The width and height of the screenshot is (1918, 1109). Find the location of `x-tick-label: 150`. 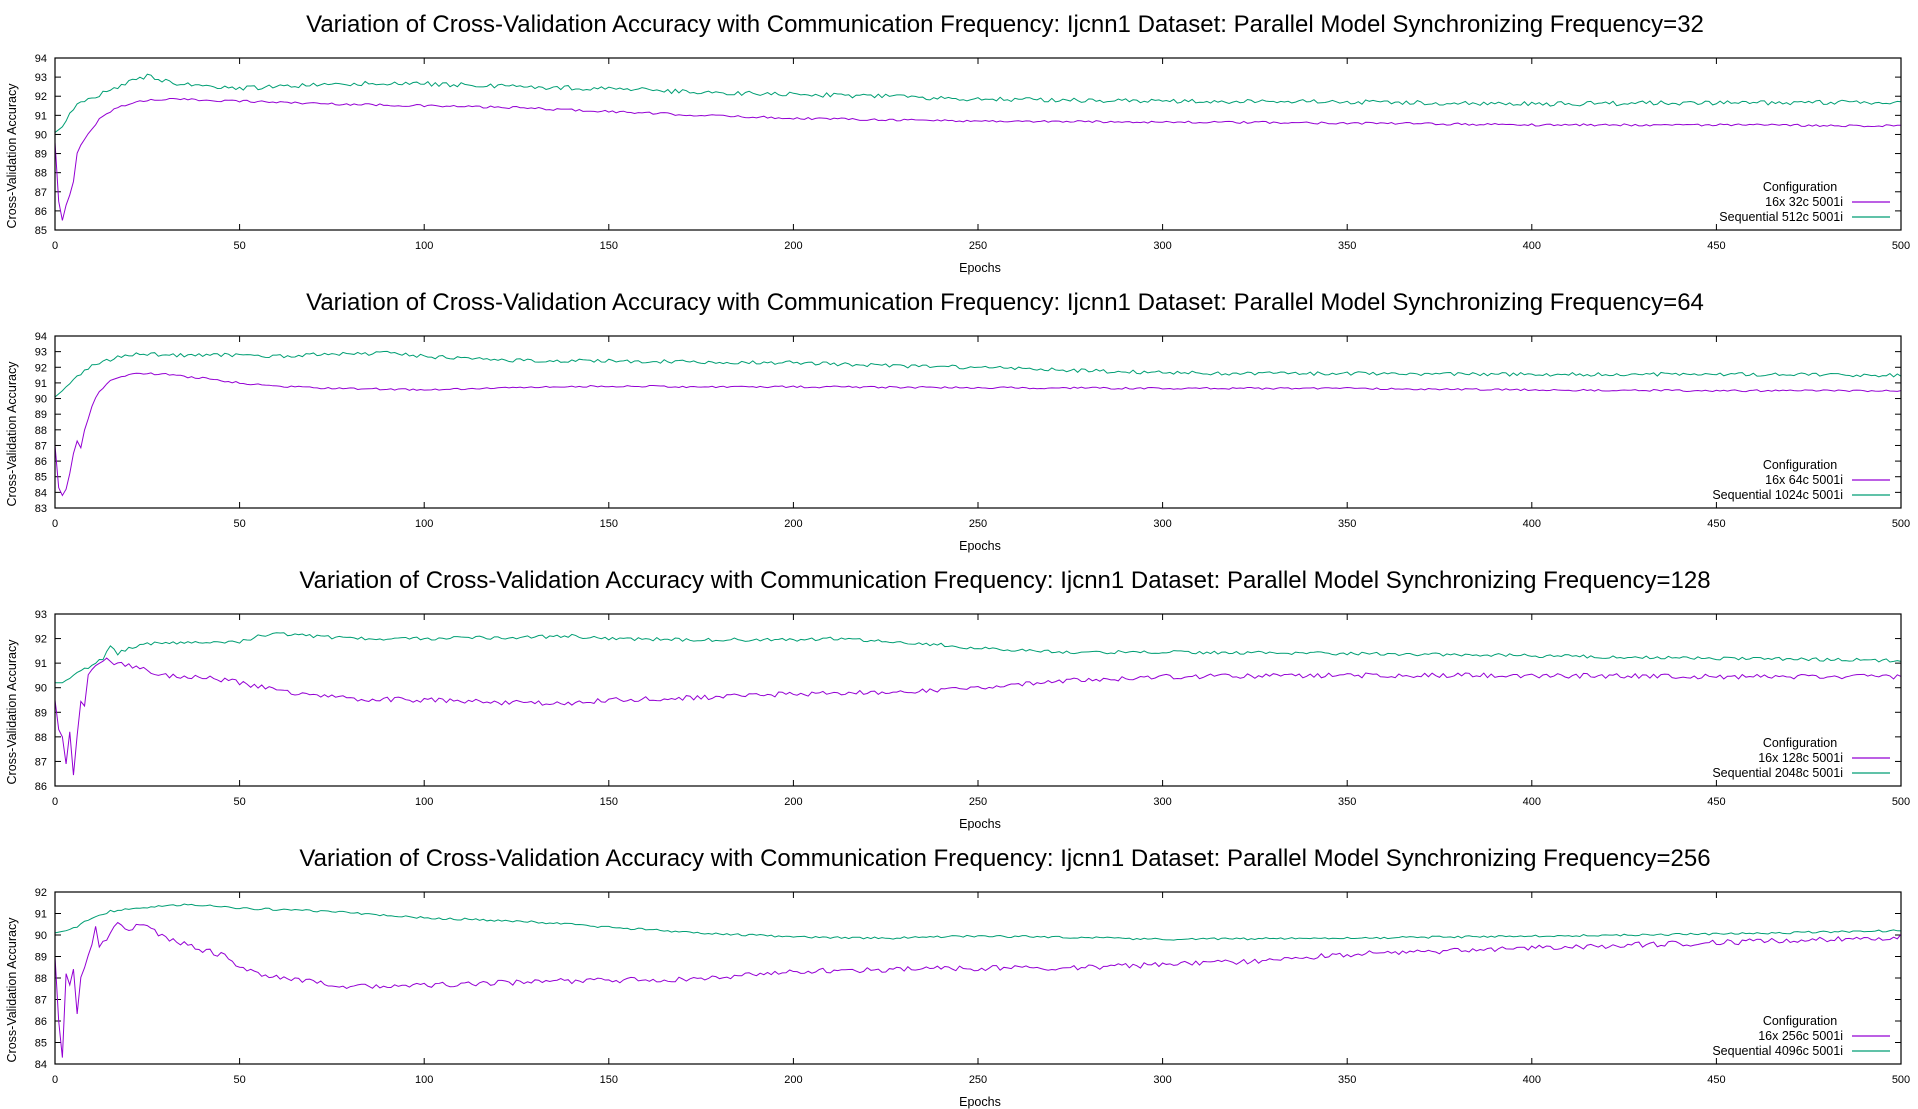

x-tick-label: 150 is located at coordinates (609, 1080).